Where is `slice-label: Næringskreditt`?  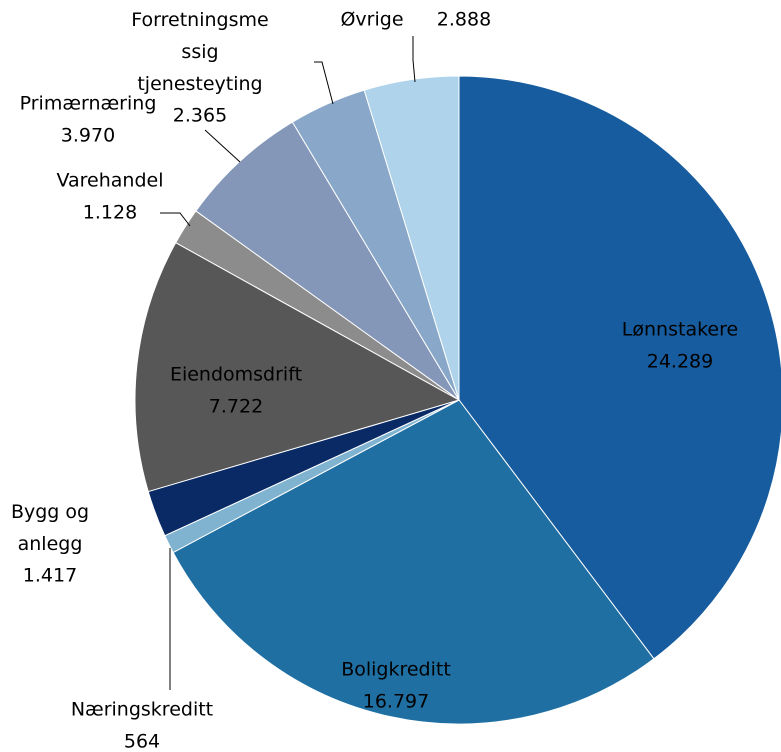 slice-label: Næringskreditt is located at coordinates (142, 710).